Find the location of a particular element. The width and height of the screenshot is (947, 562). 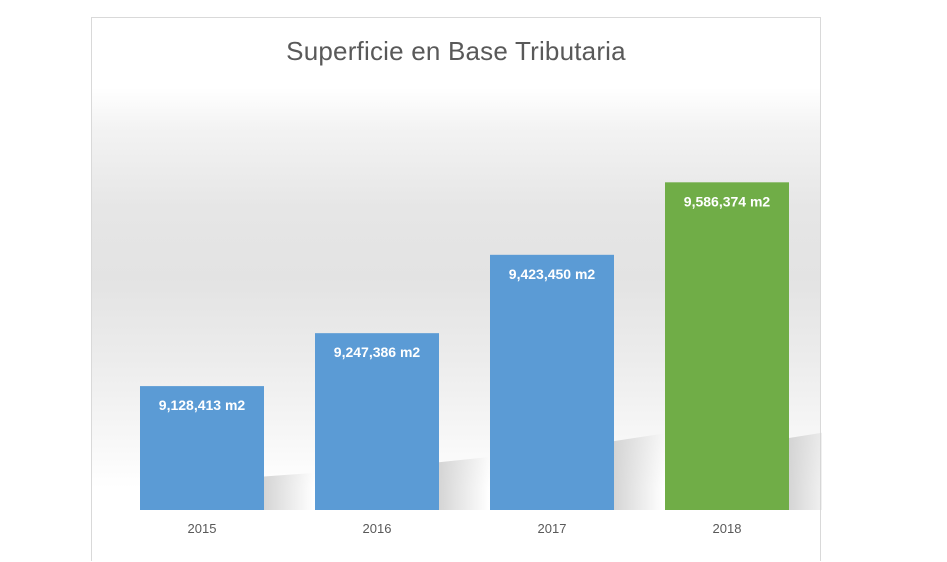

x-tick-2018: 2018 is located at coordinates (727, 528).